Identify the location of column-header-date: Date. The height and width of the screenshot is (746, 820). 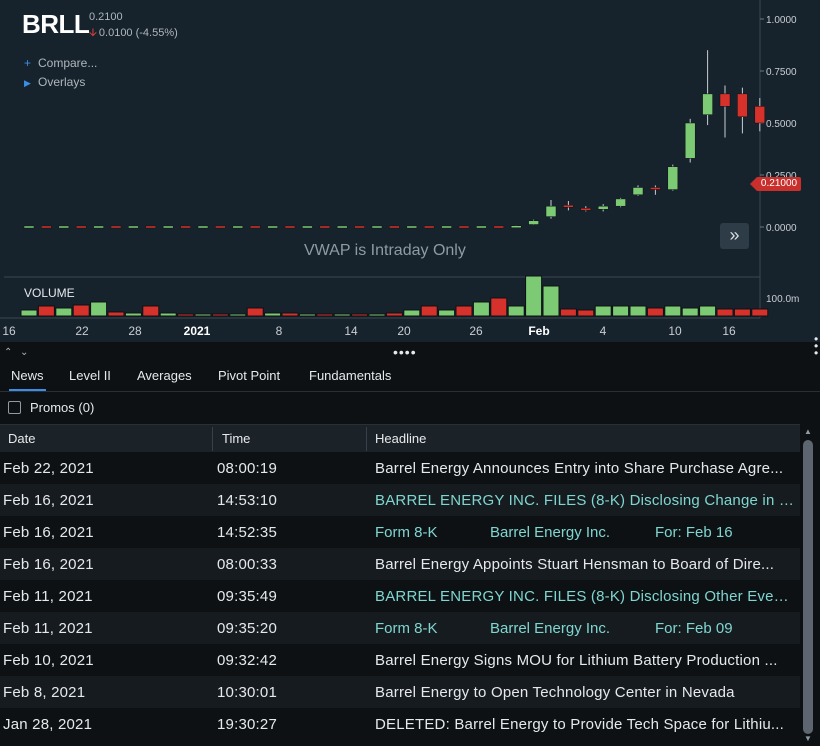
(22, 438).